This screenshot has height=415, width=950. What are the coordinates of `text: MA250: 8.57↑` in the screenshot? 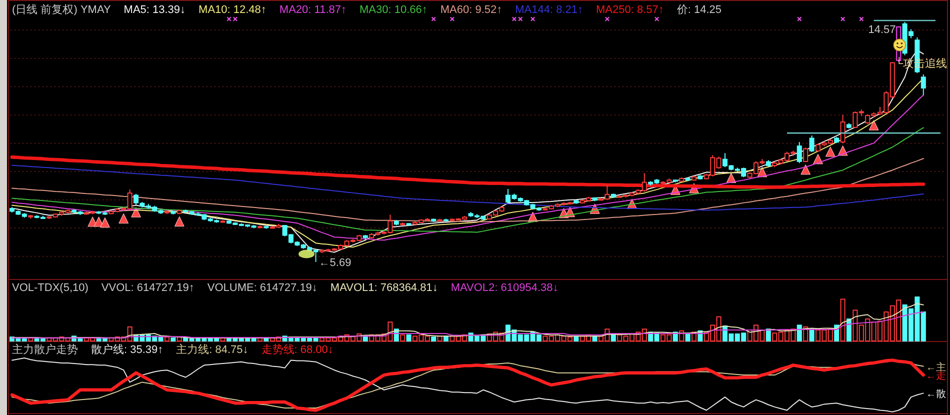 It's located at (630, 10).